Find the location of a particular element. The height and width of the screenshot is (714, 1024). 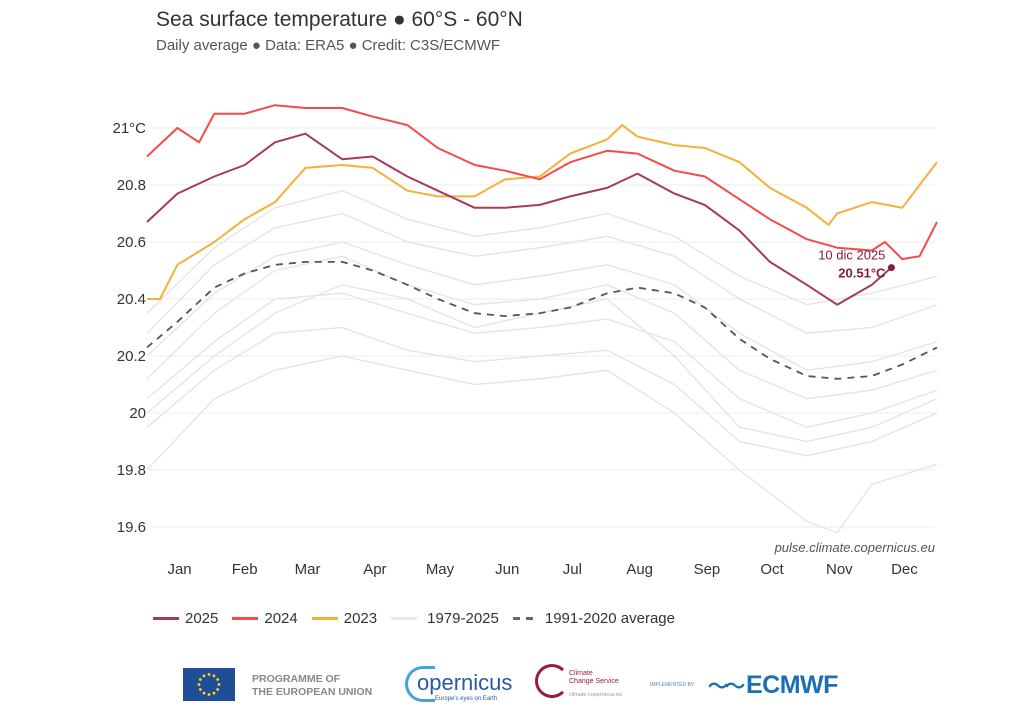

legend-label: 1979-2025 is located at coordinates (463, 618).